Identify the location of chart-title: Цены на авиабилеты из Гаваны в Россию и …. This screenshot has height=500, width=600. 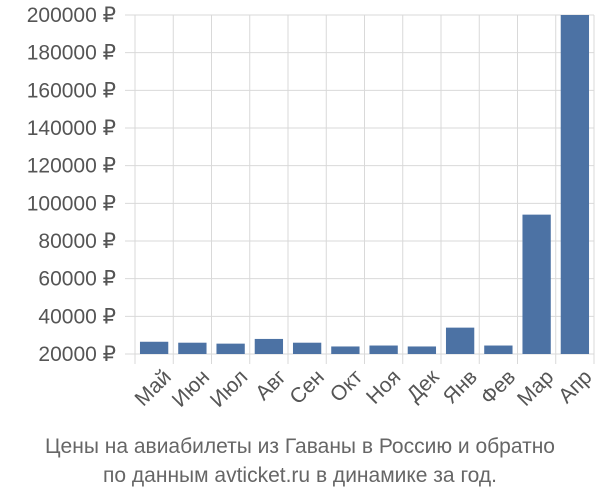
(300, 446).